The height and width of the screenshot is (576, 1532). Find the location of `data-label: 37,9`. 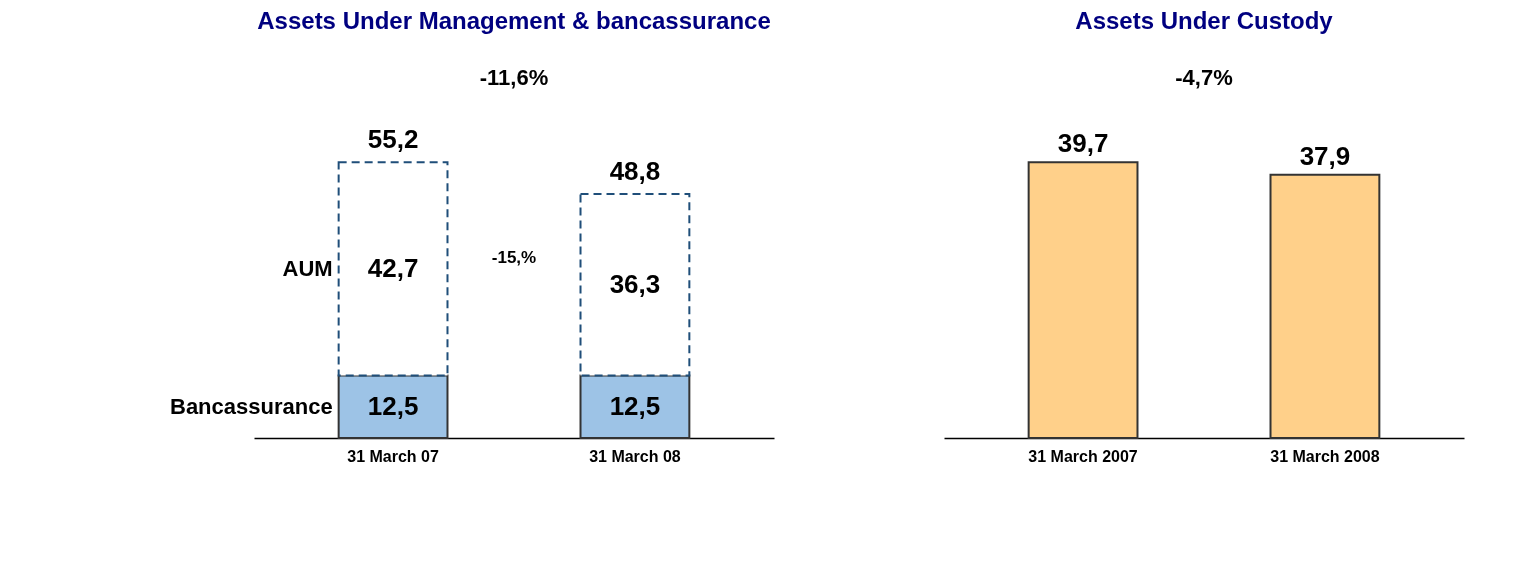

data-label: 37,9 is located at coordinates (1325, 155).